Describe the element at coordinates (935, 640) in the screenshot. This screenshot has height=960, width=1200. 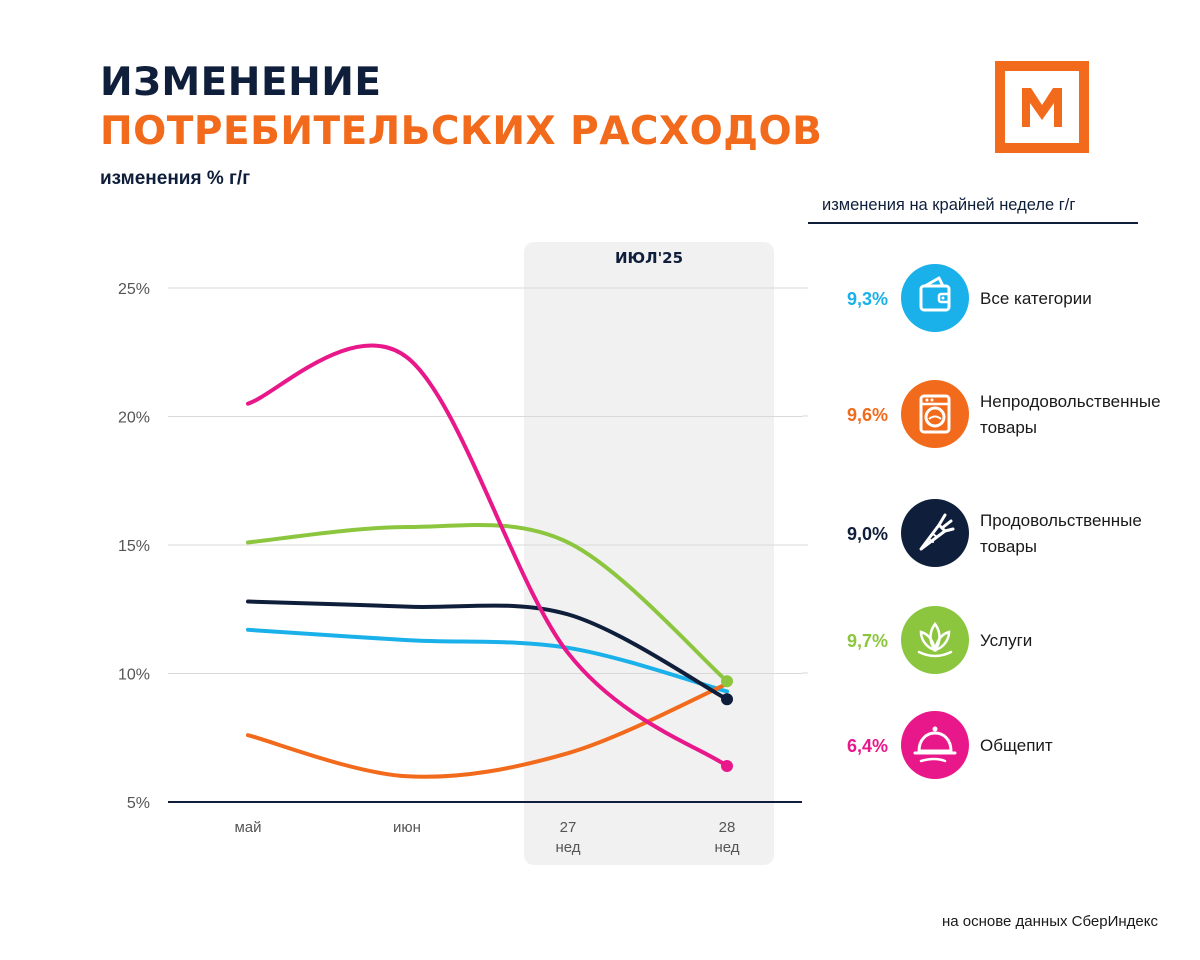
I see `lotus-icon` at that location.